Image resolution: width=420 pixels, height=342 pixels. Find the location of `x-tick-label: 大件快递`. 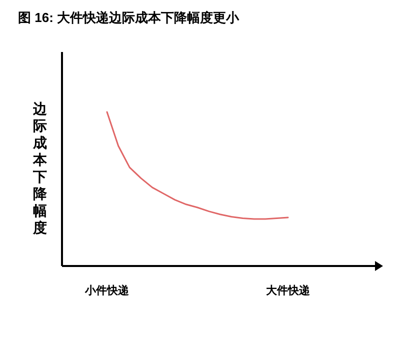

x-tick-label: 大件快递 is located at coordinates (288, 290).